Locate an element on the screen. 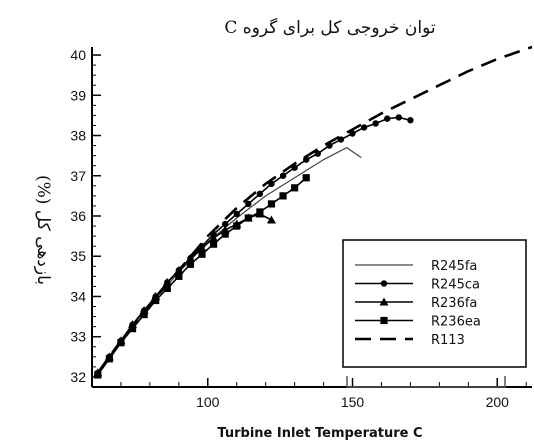  y-tick-label: 39 is located at coordinates (78, 95).